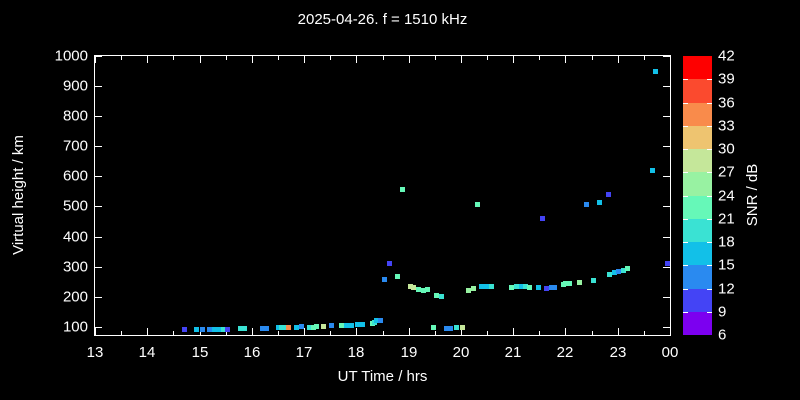 The width and height of the screenshot is (800, 400). What do you see at coordinates (726, 242) in the screenshot?
I see `colorbar-tick-label: 18` at bounding box center [726, 242].